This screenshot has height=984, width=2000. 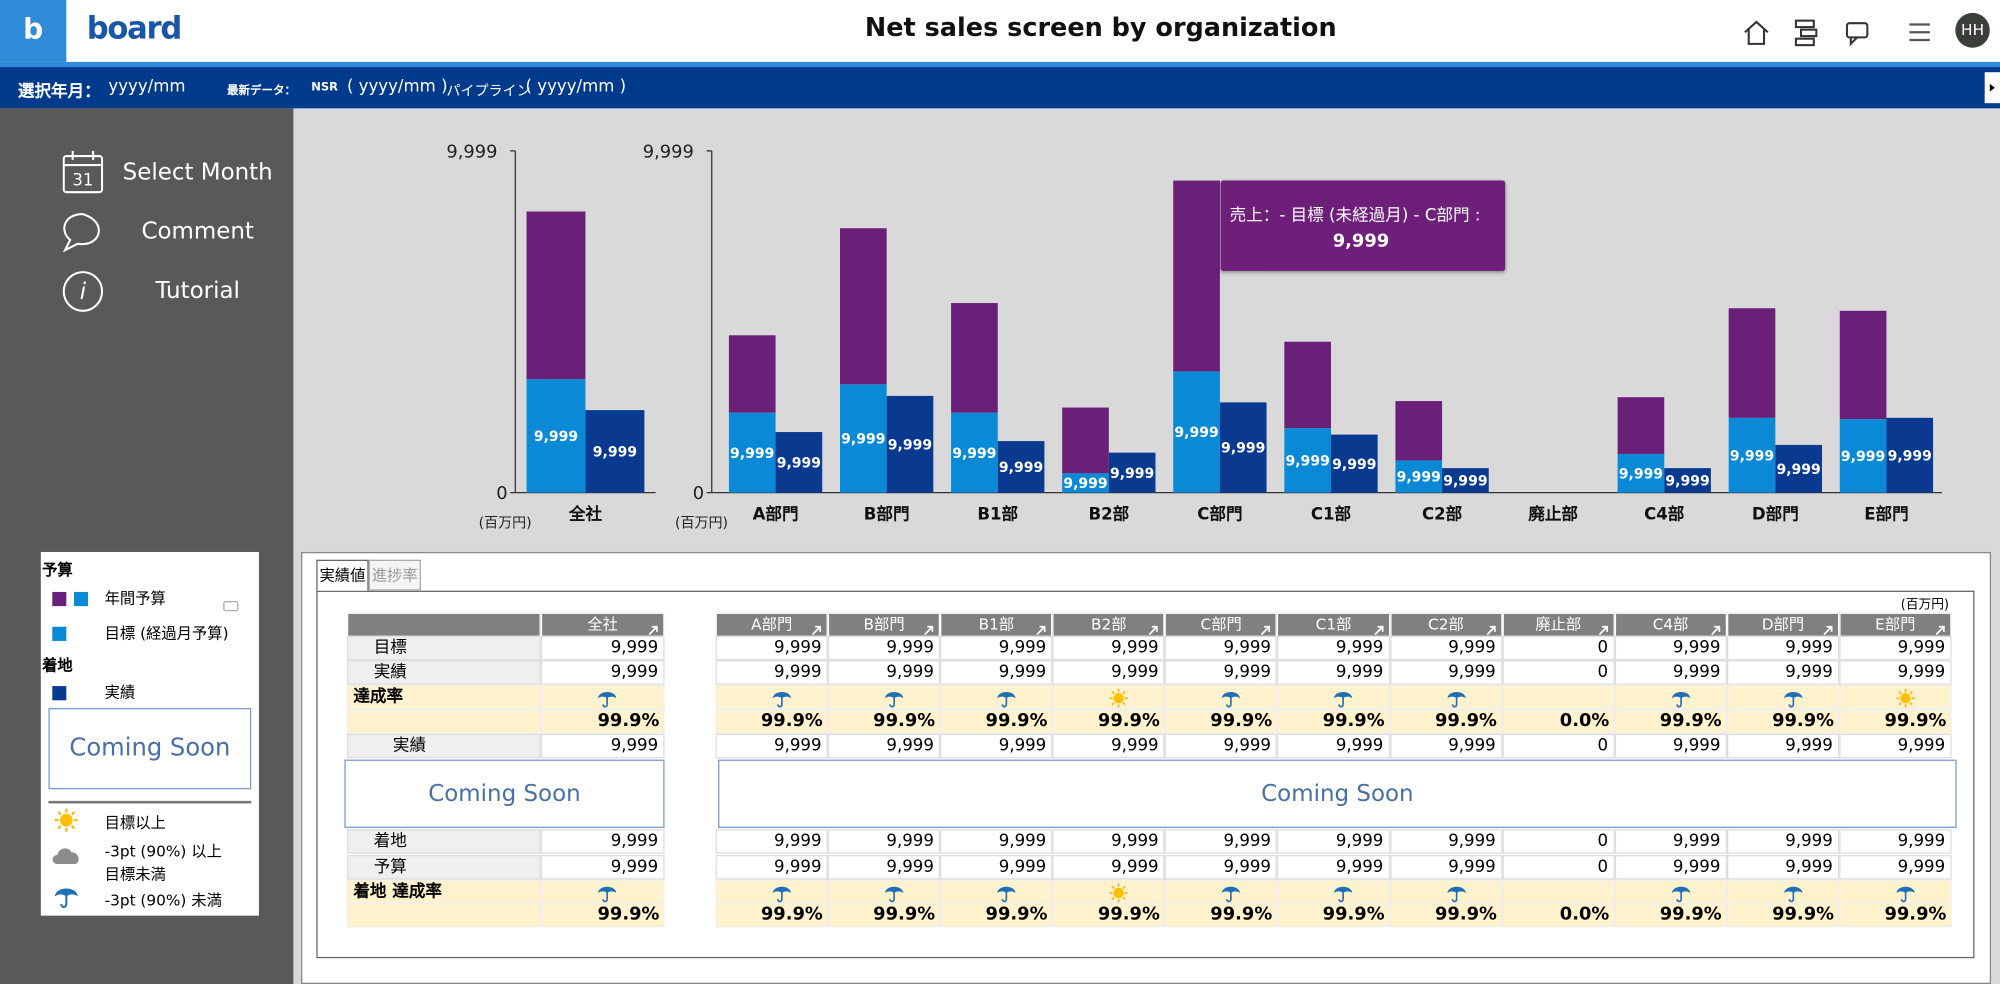 What do you see at coordinates (1806, 33) in the screenshot?
I see `hierarchy-icon` at bounding box center [1806, 33].